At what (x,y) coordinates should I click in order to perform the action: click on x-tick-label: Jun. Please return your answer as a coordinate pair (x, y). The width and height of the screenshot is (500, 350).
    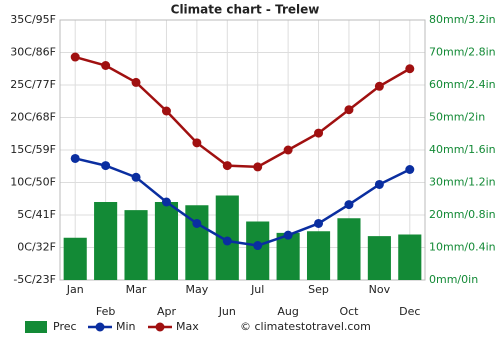
    Looking at the image, I should click on (227, 311).